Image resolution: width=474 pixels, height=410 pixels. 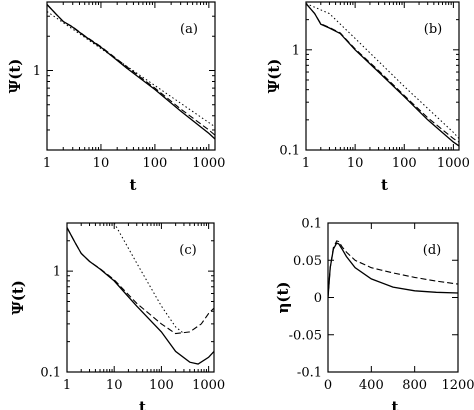 What do you see at coordinates (189, 29) in the screenshot?
I see `panel-label: (a)` at bounding box center [189, 29].